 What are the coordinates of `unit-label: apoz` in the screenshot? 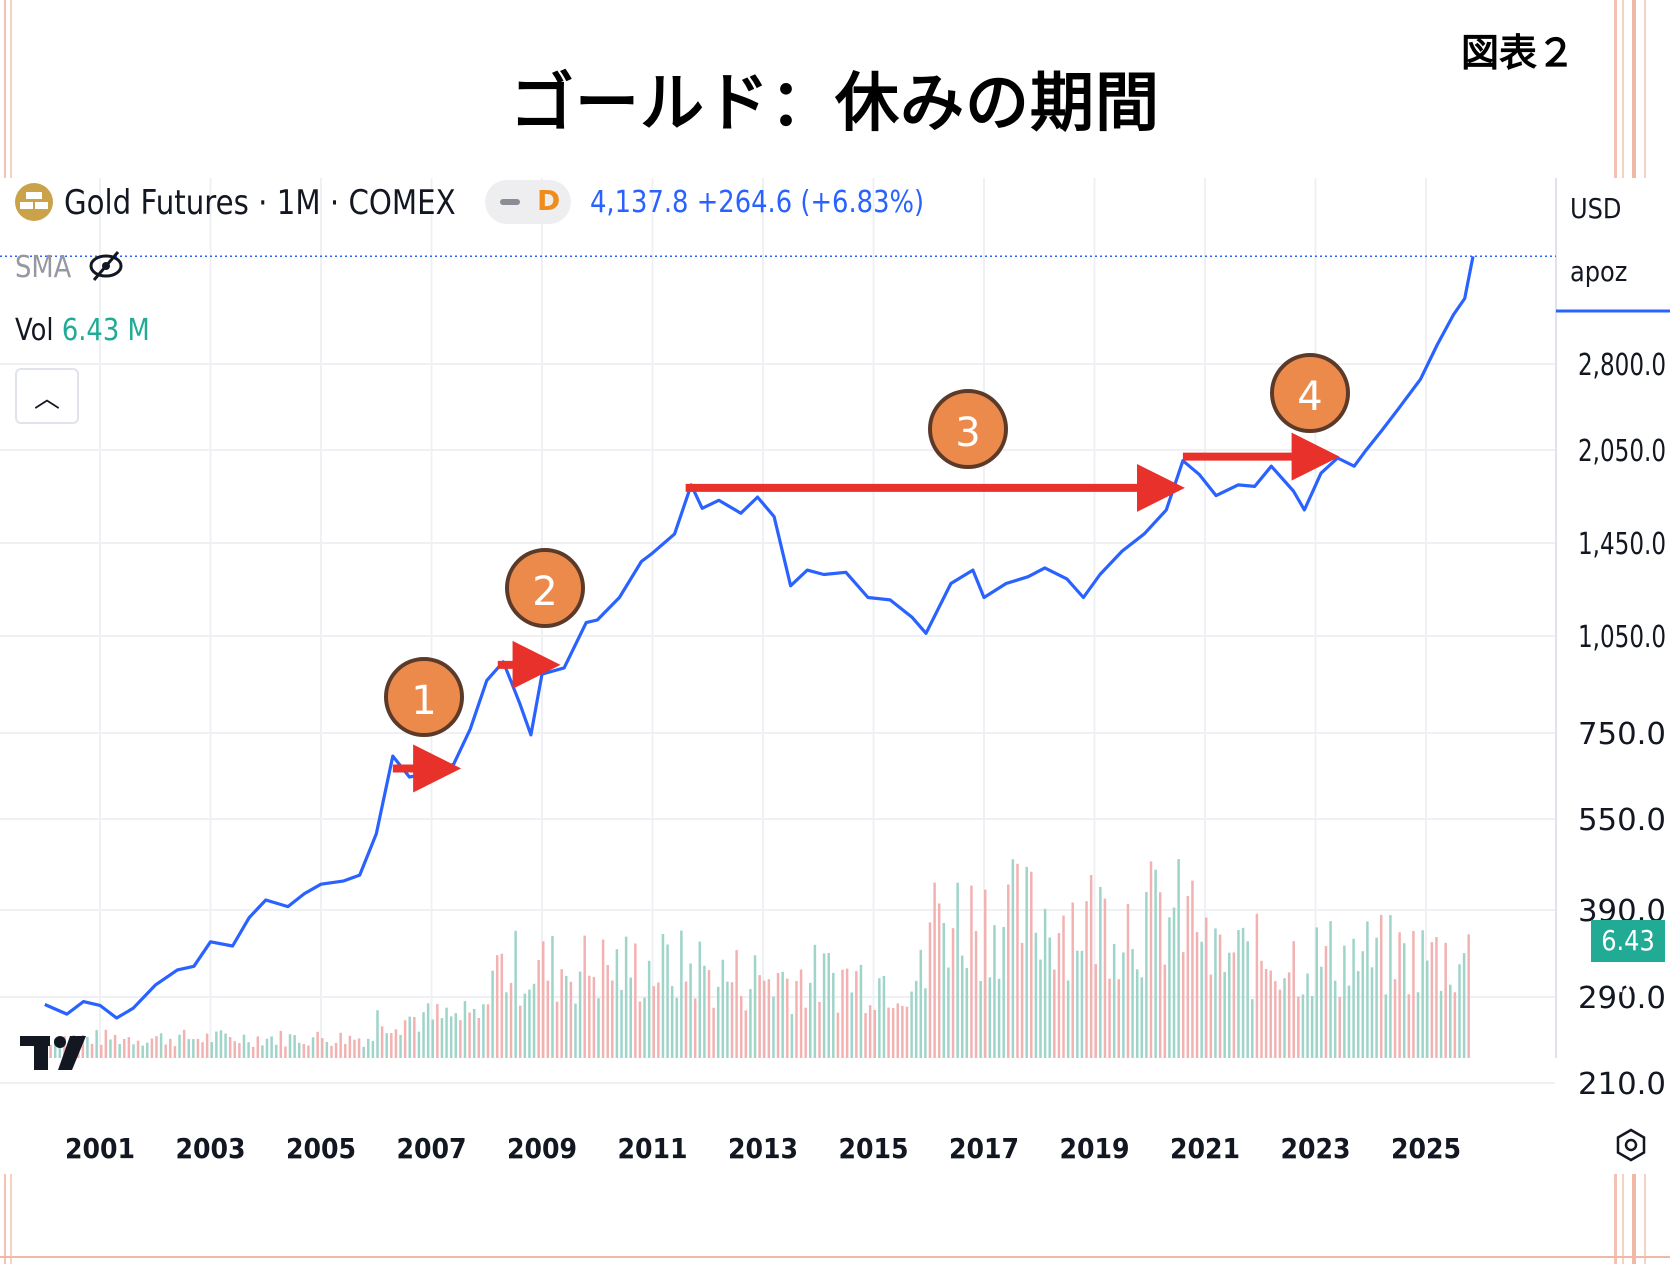 It's located at (1599, 271).